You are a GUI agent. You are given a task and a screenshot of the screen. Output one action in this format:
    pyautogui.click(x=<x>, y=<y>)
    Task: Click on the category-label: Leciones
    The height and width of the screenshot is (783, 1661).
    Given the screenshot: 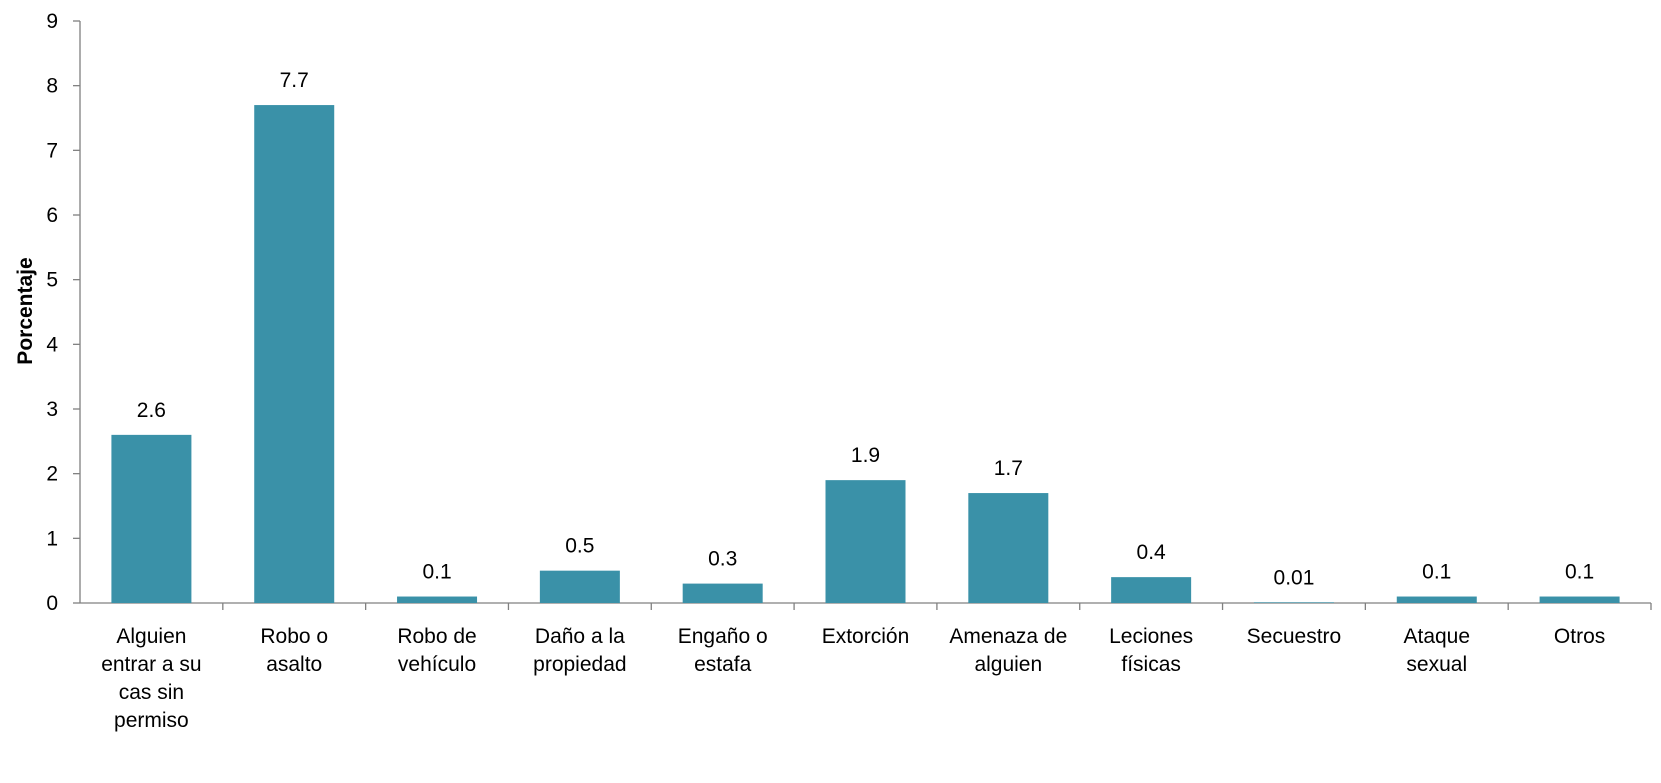 What is the action you would take?
    pyautogui.click(x=1151, y=636)
    